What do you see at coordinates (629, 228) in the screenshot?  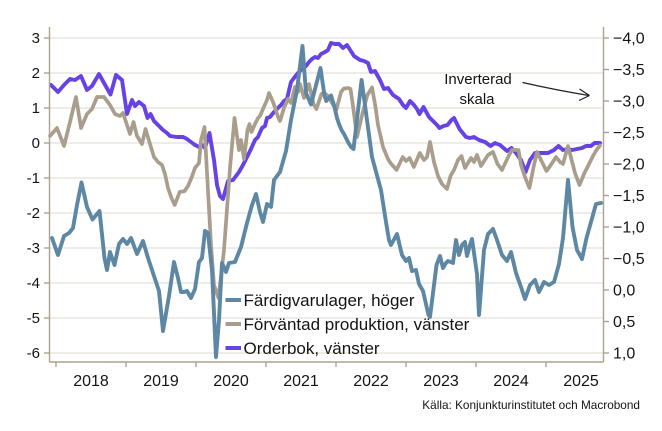 I see `svg-text: −1,0` at bounding box center [629, 228].